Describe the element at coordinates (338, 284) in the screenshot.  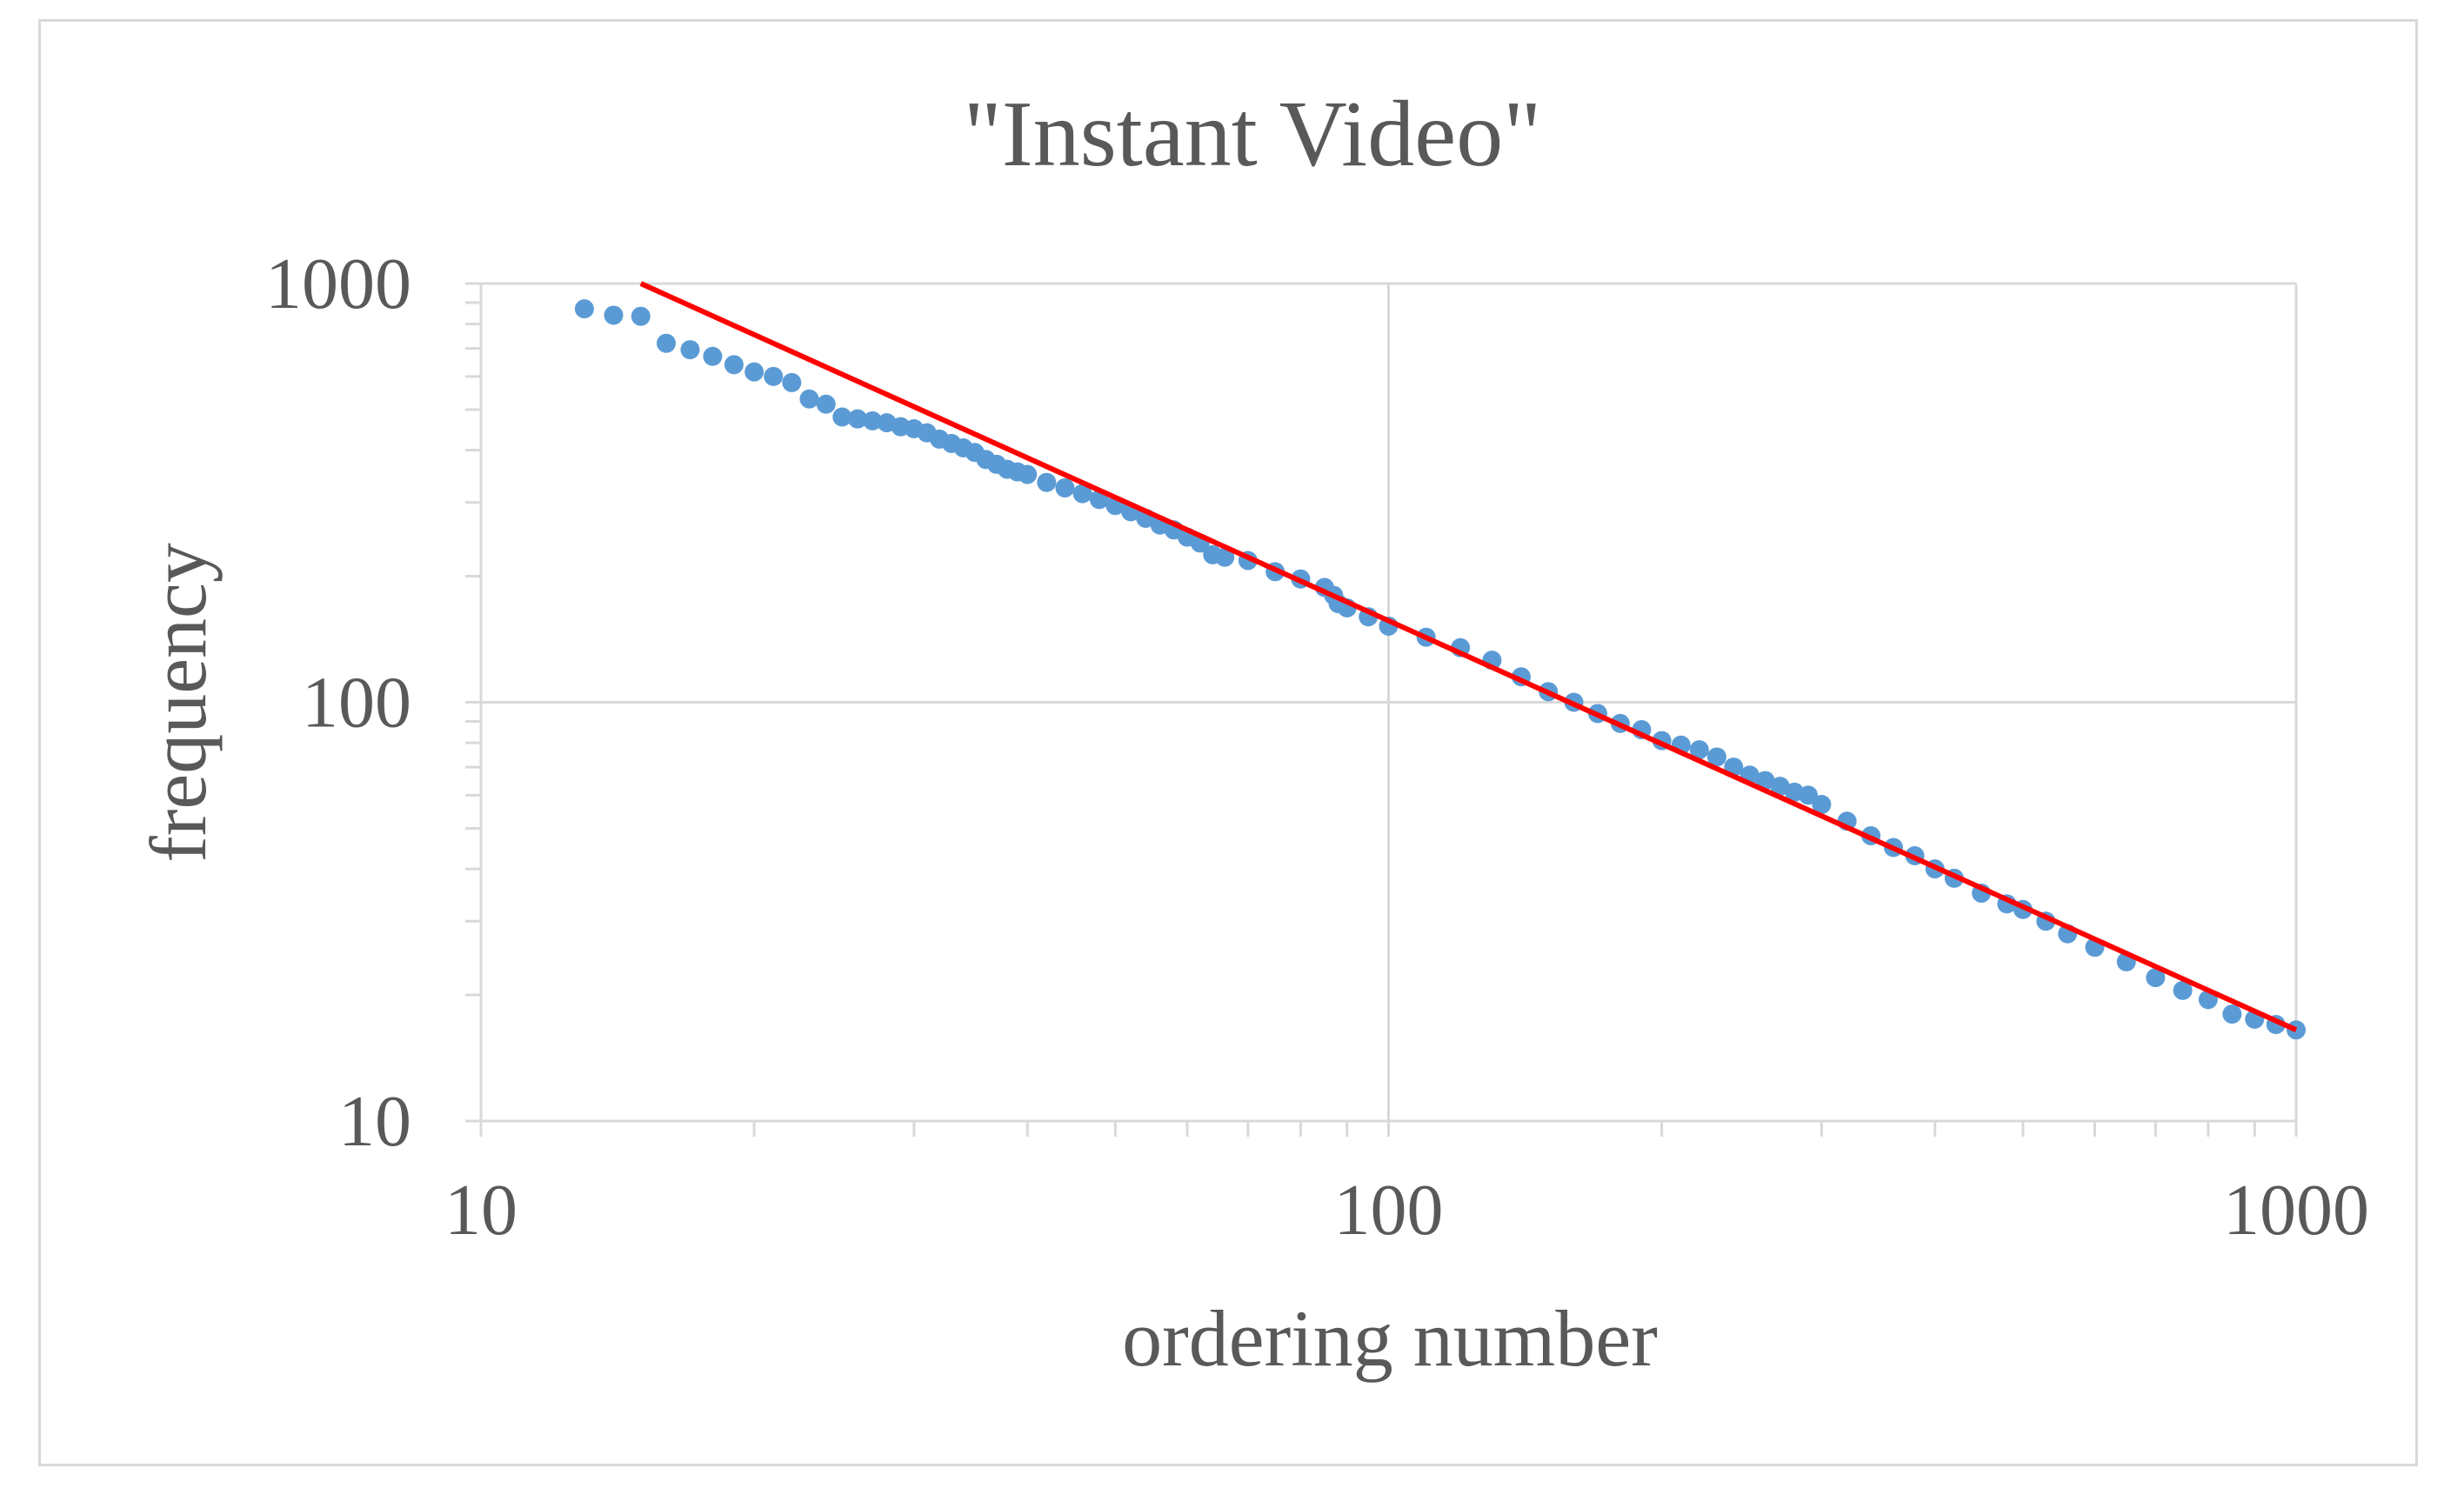
I see `y-tick-label: 1000` at that location.